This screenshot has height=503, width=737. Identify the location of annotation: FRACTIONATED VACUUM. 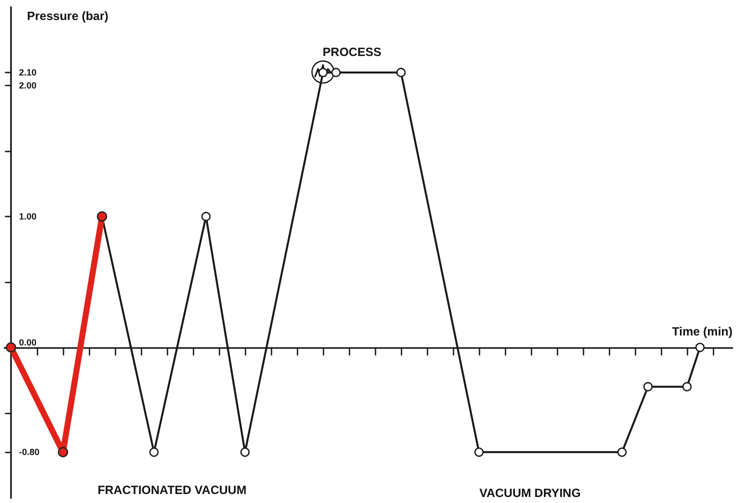
(172, 490).